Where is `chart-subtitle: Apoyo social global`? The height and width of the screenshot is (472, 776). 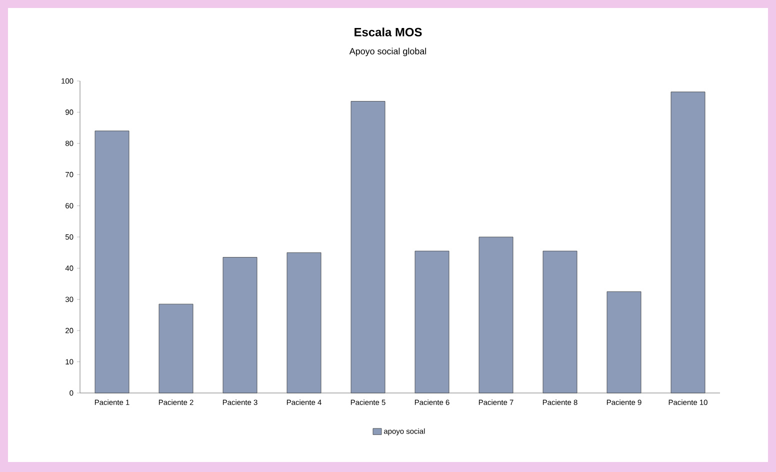 chart-subtitle: Apoyo social global is located at coordinates (387, 52).